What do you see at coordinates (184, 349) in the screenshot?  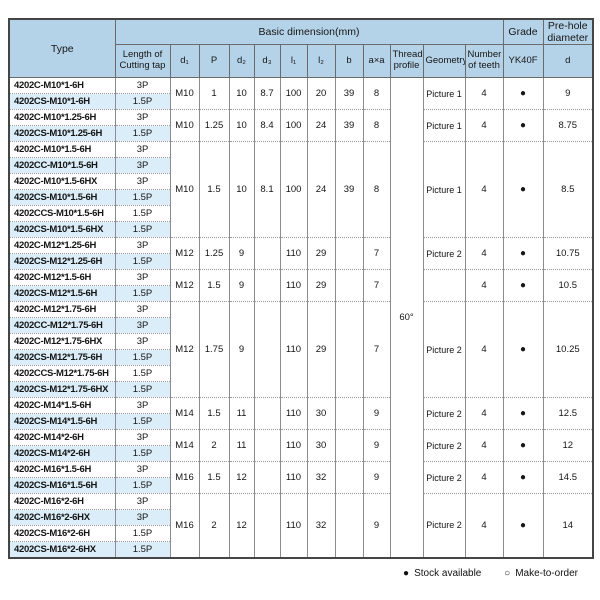 I see `d1-cell: M12` at bounding box center [184, 349].